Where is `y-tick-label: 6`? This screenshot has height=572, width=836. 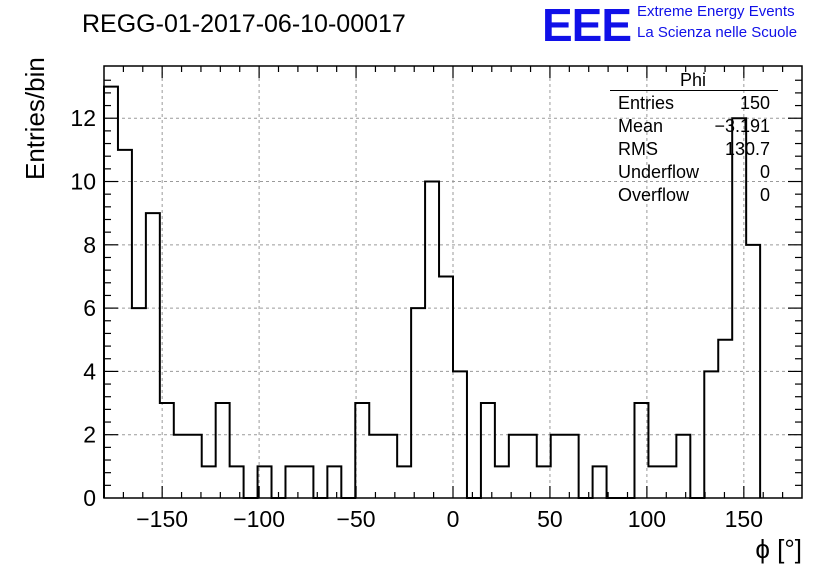 y-tick-label: 6 is located at coordinates (89, 308).